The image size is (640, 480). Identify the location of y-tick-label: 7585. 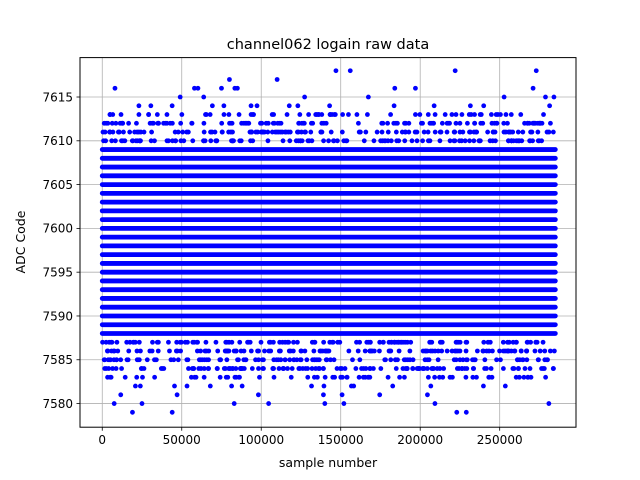
(57, 360).